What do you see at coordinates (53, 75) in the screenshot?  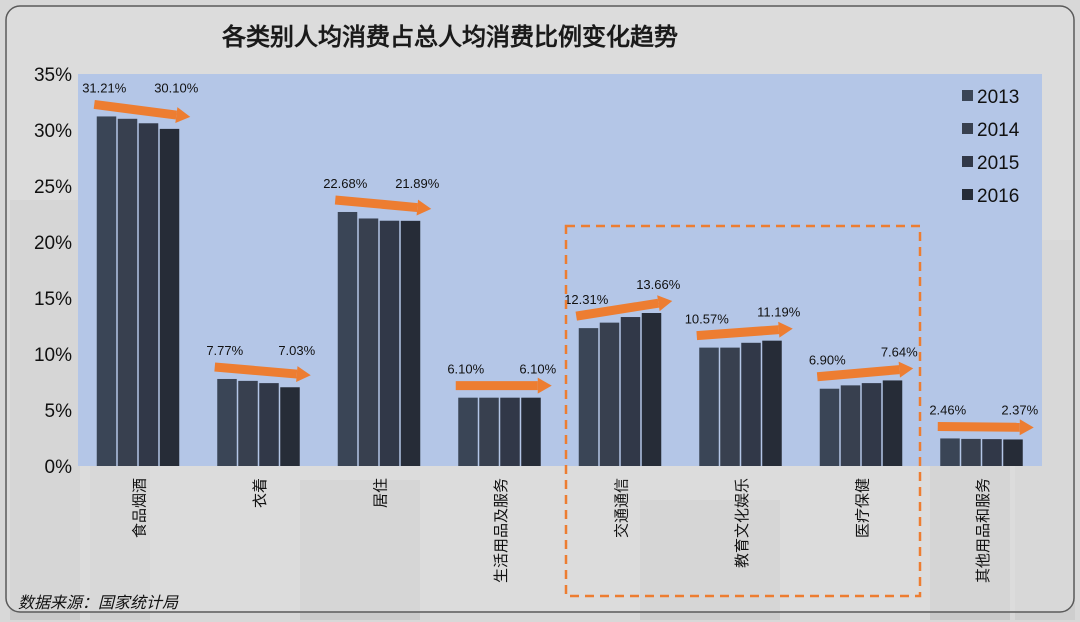 I see `y-tick-label: 35%` at bounding box center [53, 75].